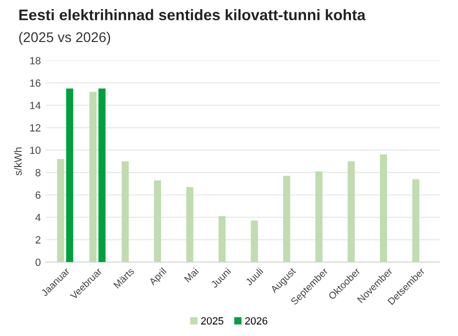 This screenshot has height=336, width=458. What do you see at coordinates (38, 240) in the screenshot?
I see `y-tick-label: 2` at bounding box center [38, 240].